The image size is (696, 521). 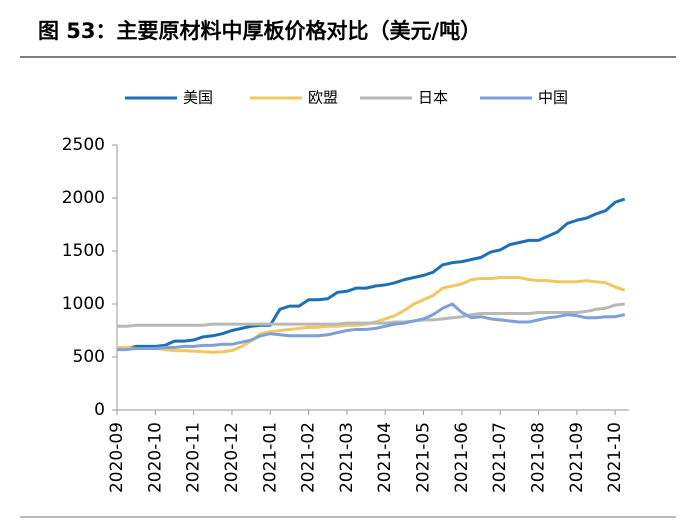 What do you see at coordinates (615, 457) in the screenshot?
I see `x-tick-label: 2021-10` at bounding box center [615, 457].